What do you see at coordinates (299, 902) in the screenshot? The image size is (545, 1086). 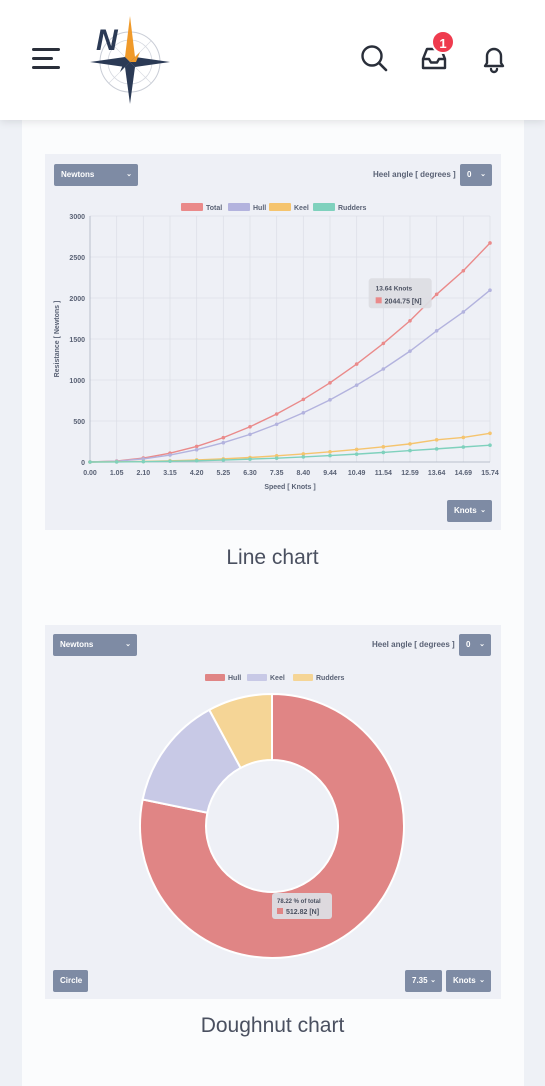 I see `tooltip-title: 78.22 % of total` at bounding box center [299, 902].